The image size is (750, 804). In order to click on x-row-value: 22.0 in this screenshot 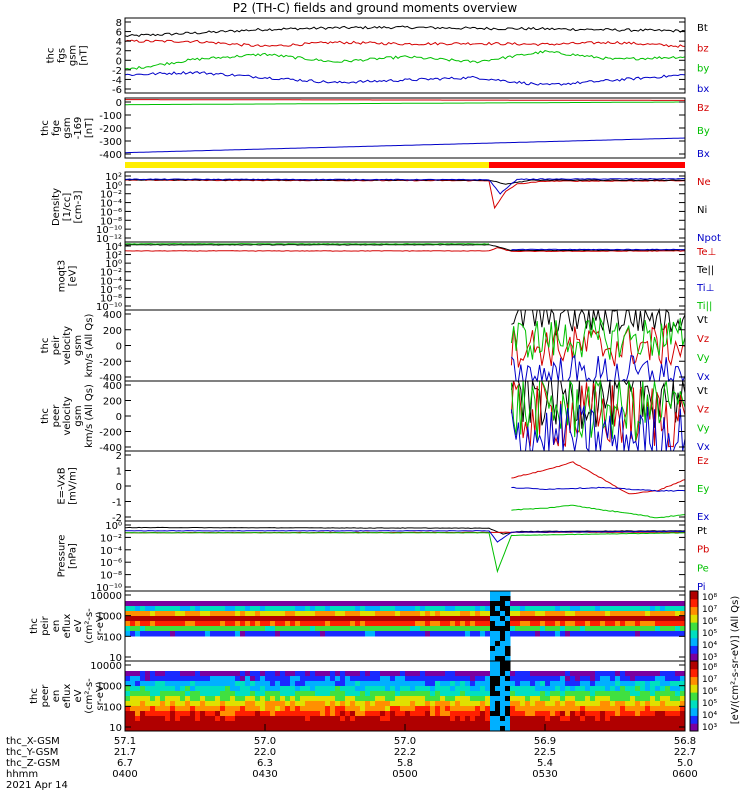, I will do `click(265, 752)`.